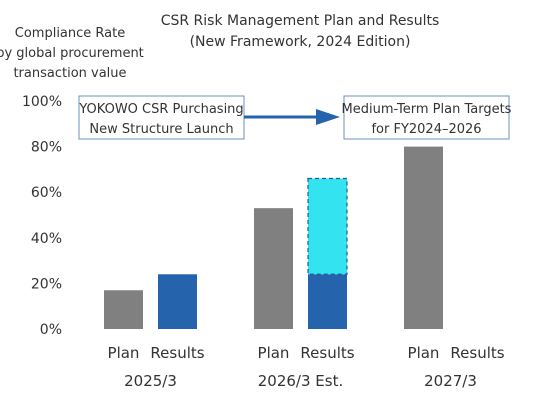  What do you see at coordinates (328, 117) in the screenshot?
I see `arrow-head` at bounding box center [328, 117].